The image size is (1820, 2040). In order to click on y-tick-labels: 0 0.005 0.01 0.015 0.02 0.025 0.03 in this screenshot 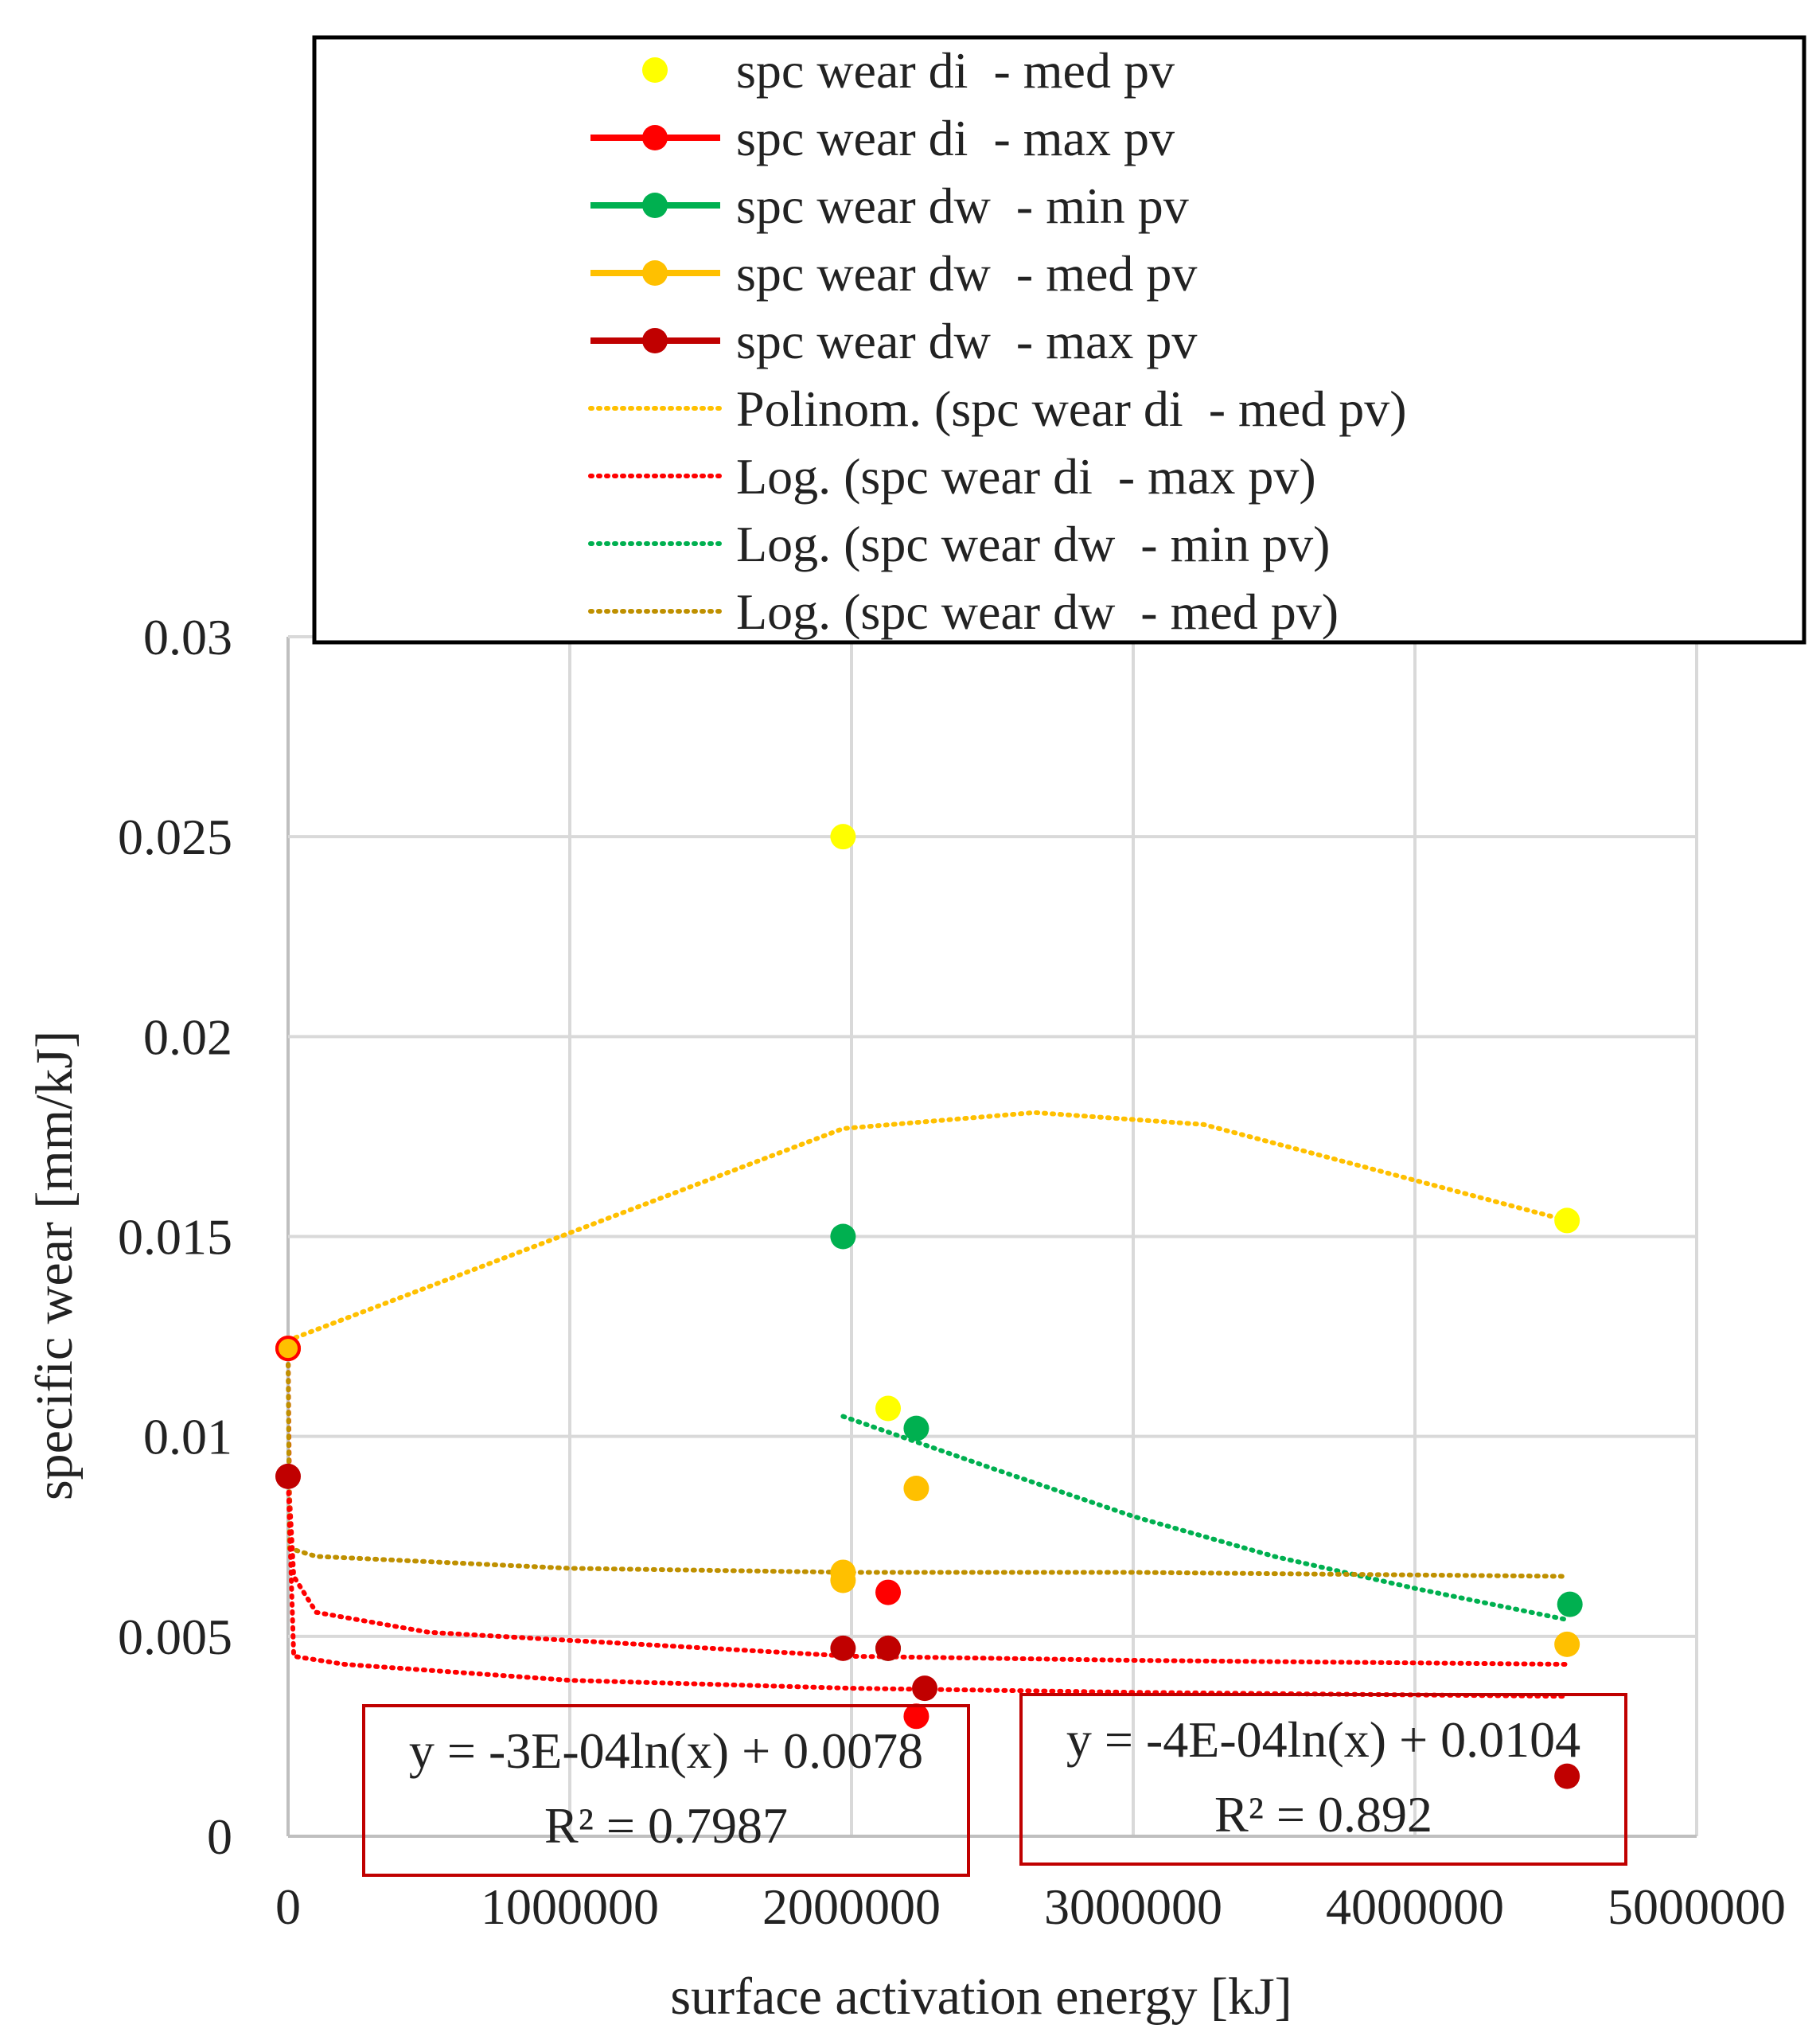, I will do `click(175, 1237)`.